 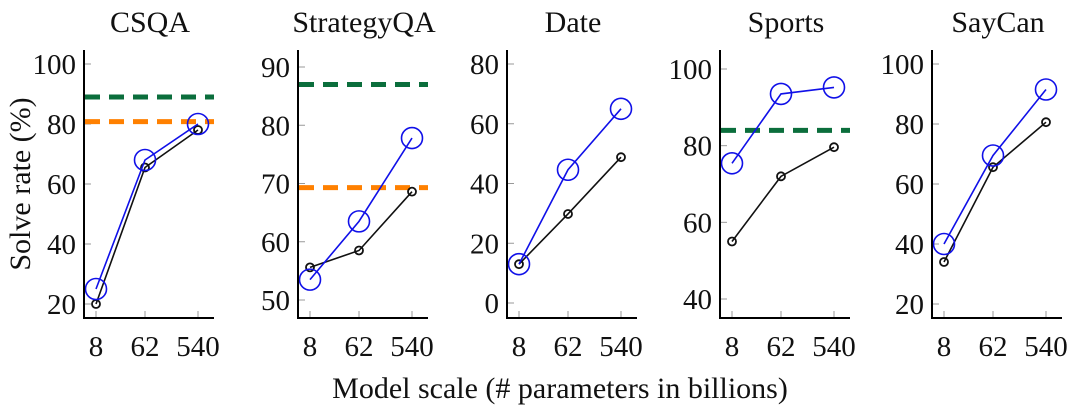 I want to click on panel-title: StrategyQA, so click(x=364, y=22).